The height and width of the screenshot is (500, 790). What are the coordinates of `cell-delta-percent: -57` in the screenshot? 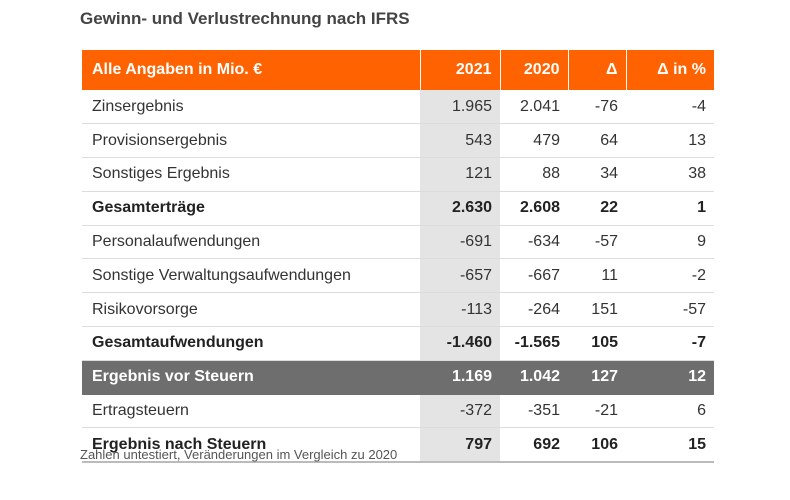 It's located at (694, 309).